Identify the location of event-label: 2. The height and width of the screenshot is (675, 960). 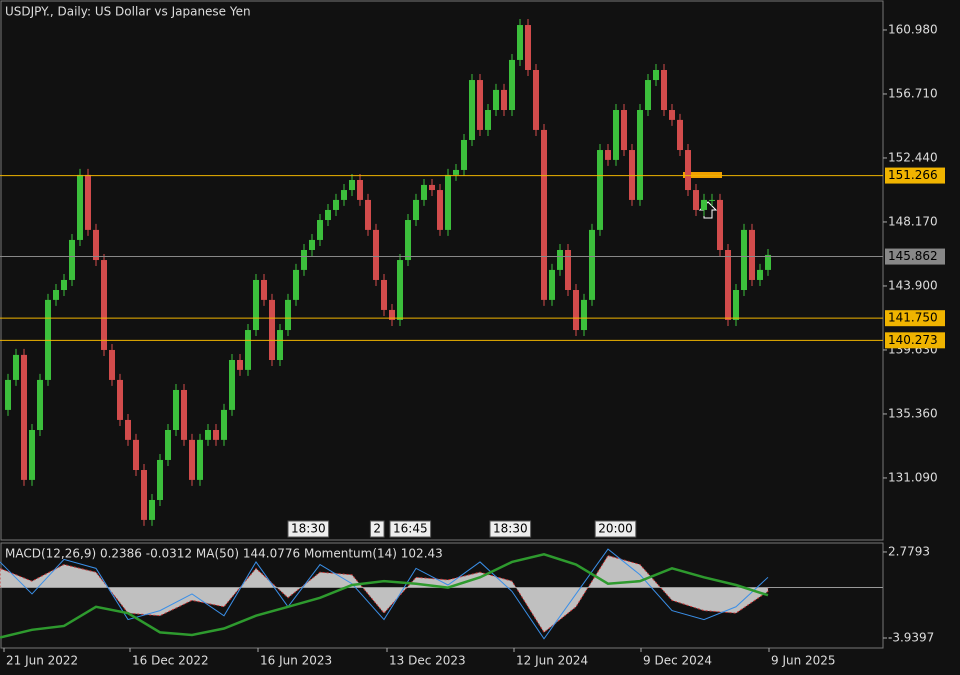
(377, 529).